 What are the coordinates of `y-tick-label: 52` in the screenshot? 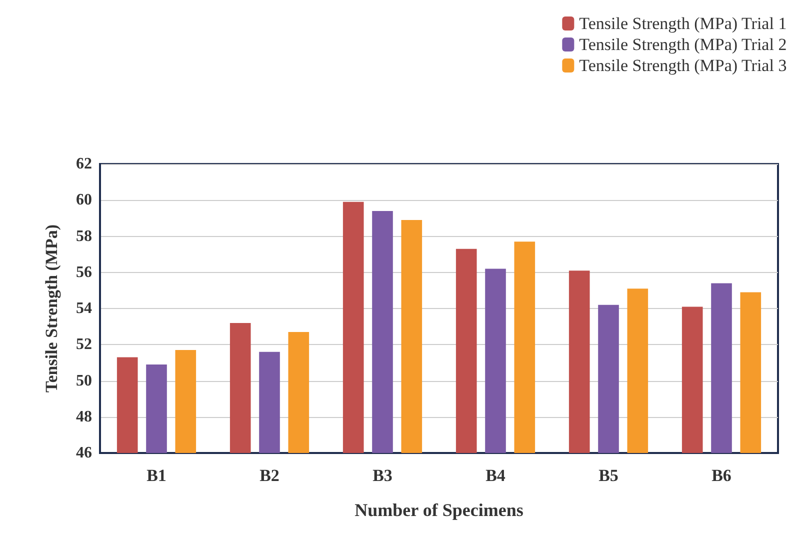 It's located at (84, 345).